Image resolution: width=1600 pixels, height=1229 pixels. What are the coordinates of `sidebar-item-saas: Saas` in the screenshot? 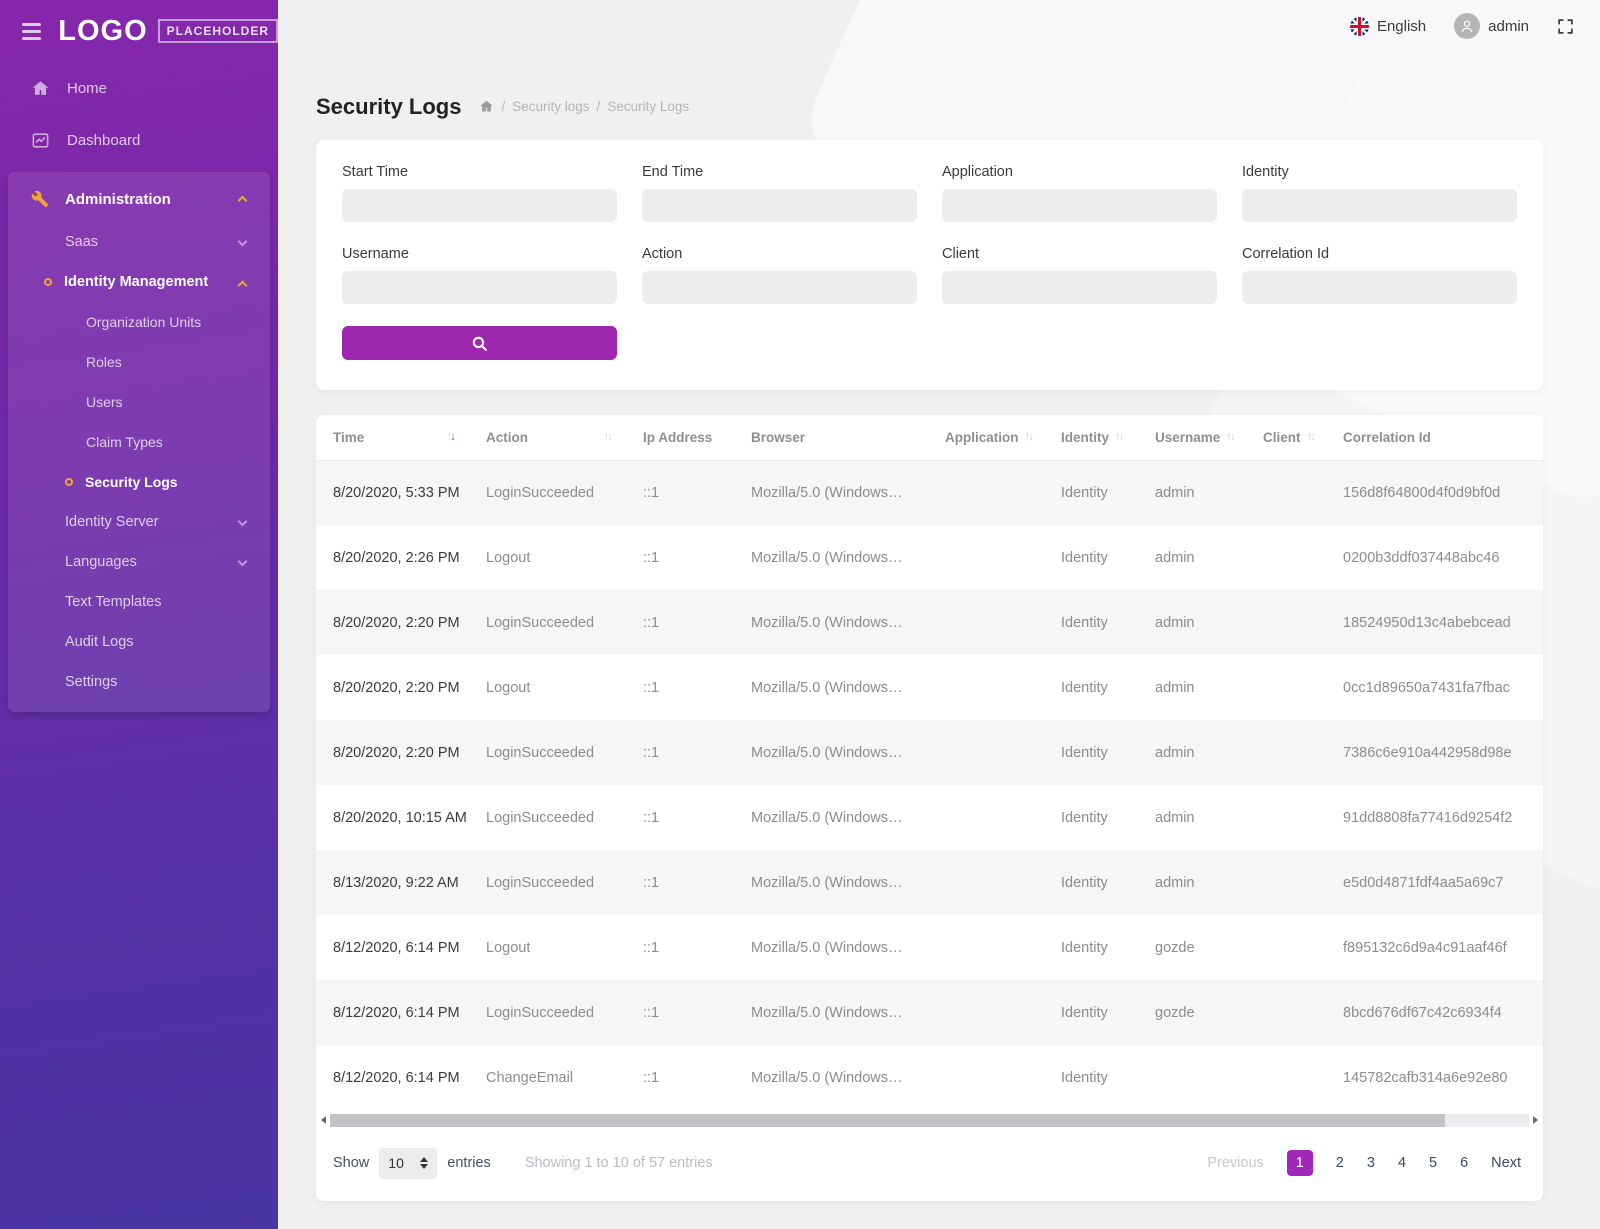 It's located at (139, 242).